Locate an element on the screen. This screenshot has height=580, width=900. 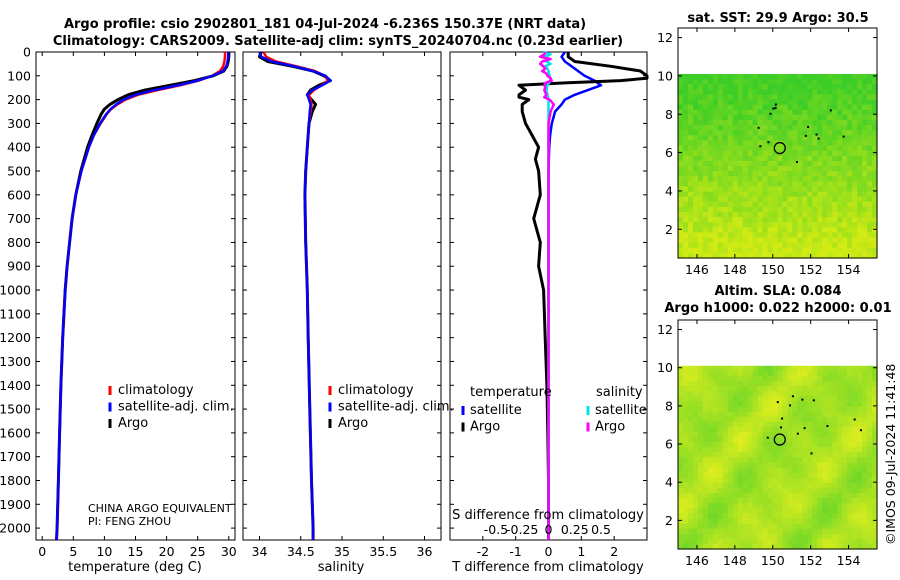
map-x-tick-label: 146 is located at coordinates (697, 269).